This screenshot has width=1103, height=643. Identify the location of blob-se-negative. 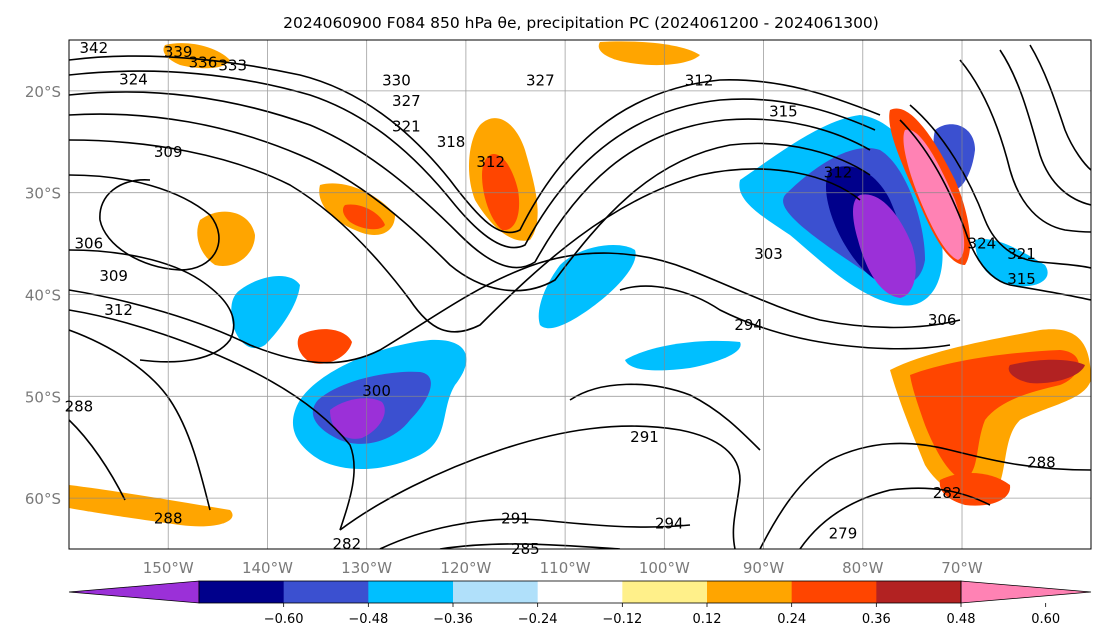
(1011, 263).